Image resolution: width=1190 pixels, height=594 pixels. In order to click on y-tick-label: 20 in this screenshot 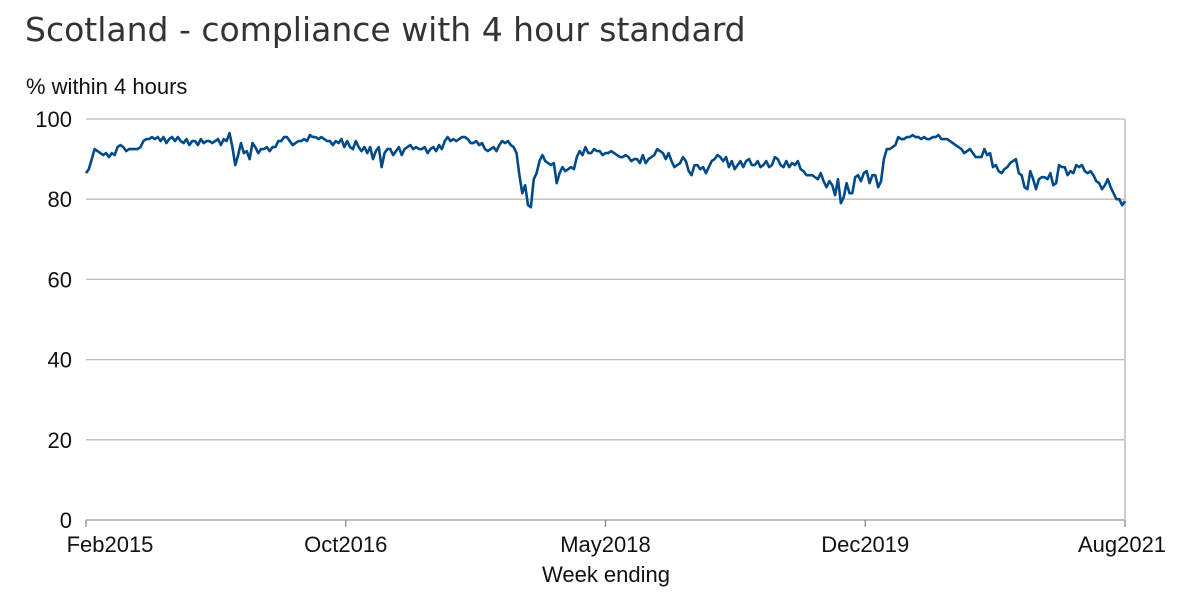, I will do `click(60, 440)`.